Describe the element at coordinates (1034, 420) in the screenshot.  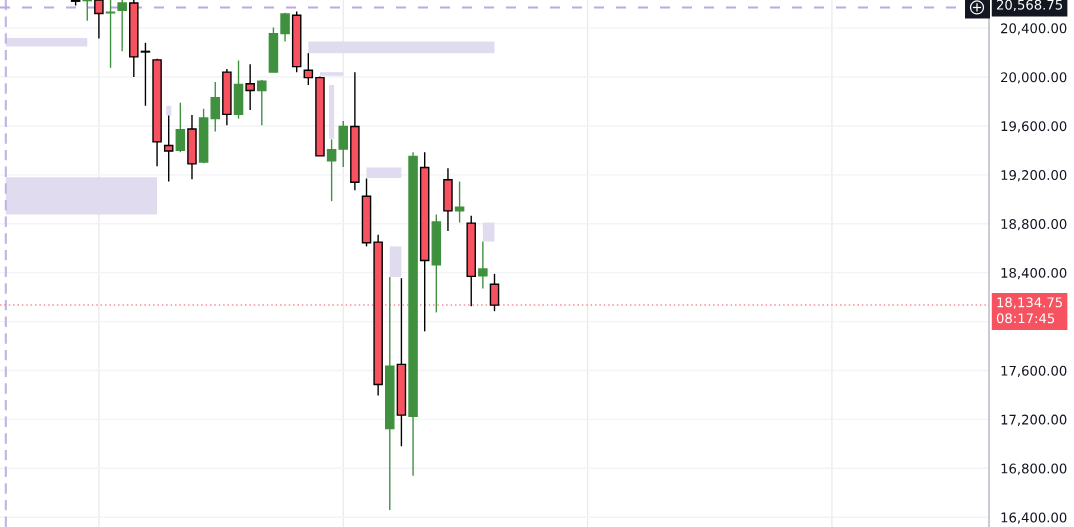
I see `y-tick-label: 17,200.00` at that location.